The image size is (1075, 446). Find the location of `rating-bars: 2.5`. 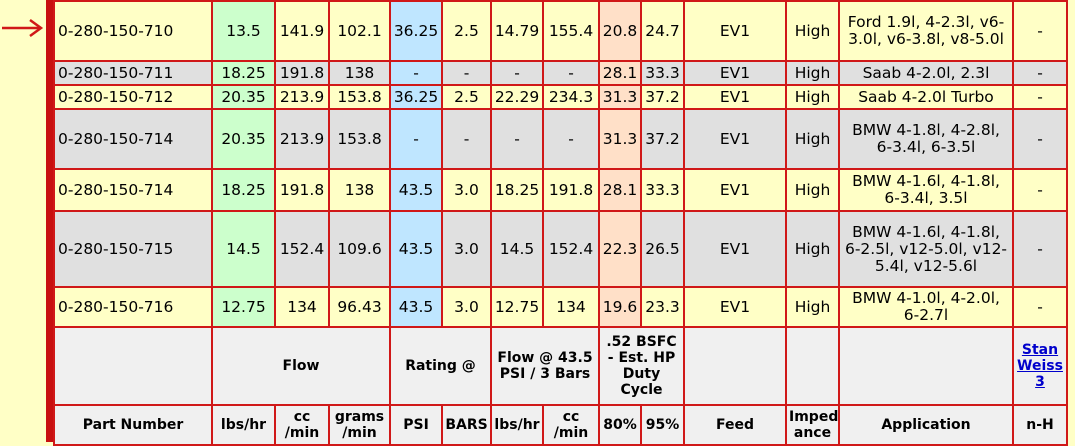

rating-bars: 2.5 is located at coordinates (466, 31).